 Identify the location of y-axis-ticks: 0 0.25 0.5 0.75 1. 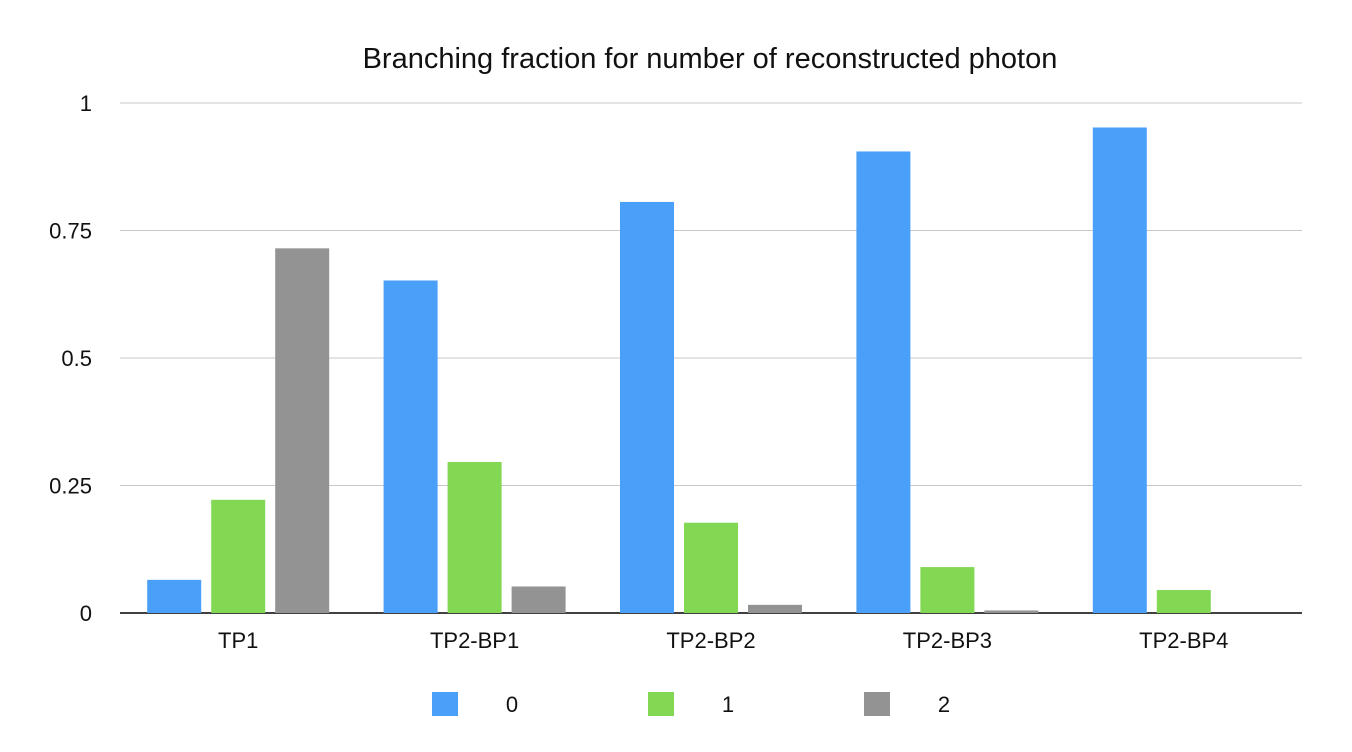
(70, 358).